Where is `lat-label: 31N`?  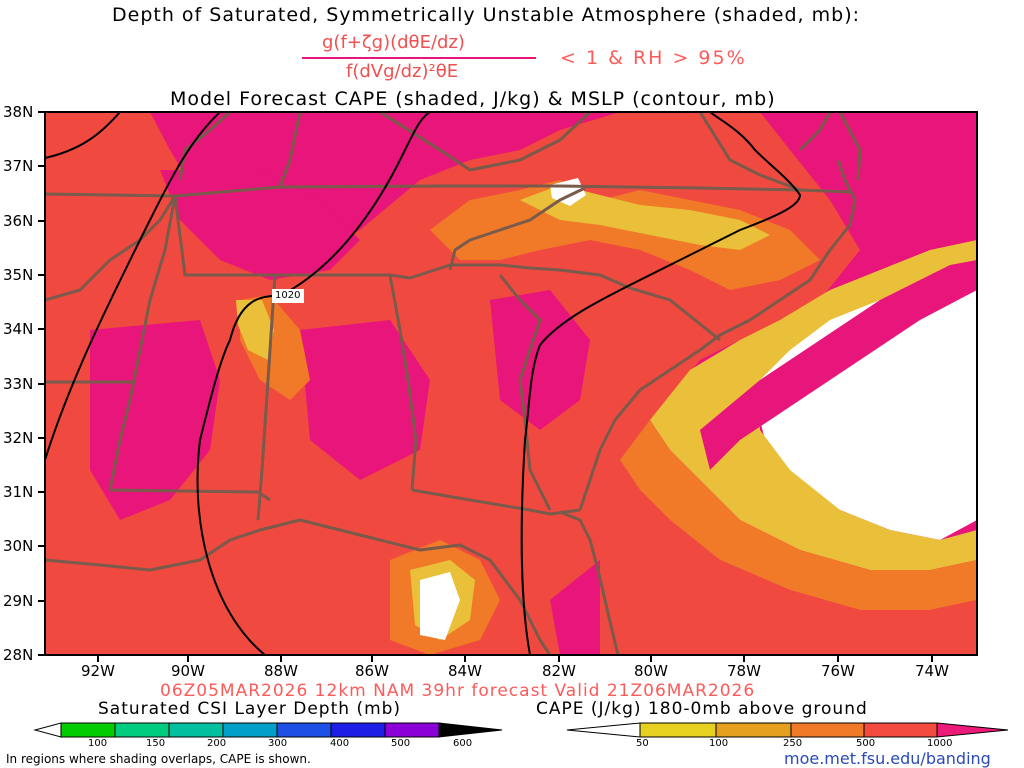 lat-label: 31N is located at coordinates (18, 492).